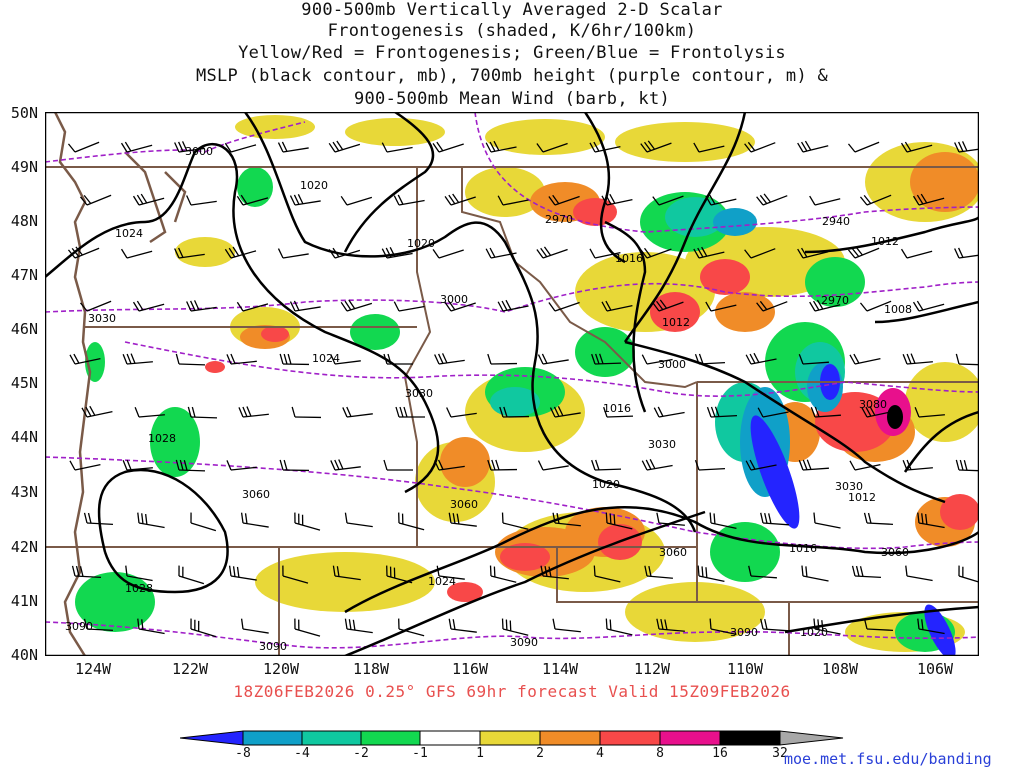 The height and width of the screenshot is (768, 1024). Describe the element at coordinates (512, 738) in the screenshot. I see `colorbar` at that location.